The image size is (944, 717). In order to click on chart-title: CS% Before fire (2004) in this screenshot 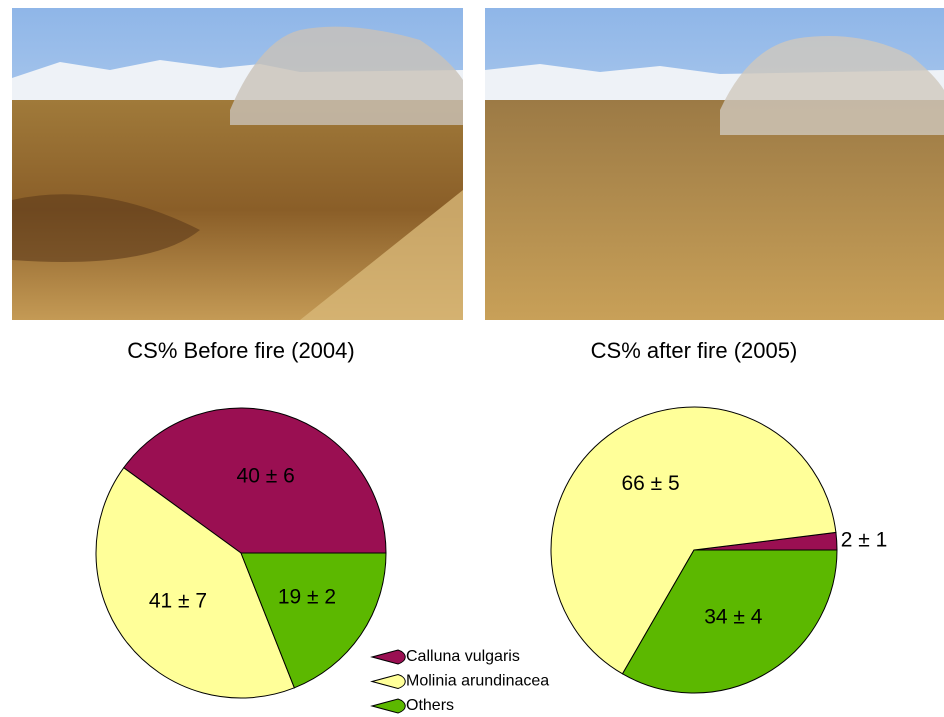, I will do `click(240, 350)`.